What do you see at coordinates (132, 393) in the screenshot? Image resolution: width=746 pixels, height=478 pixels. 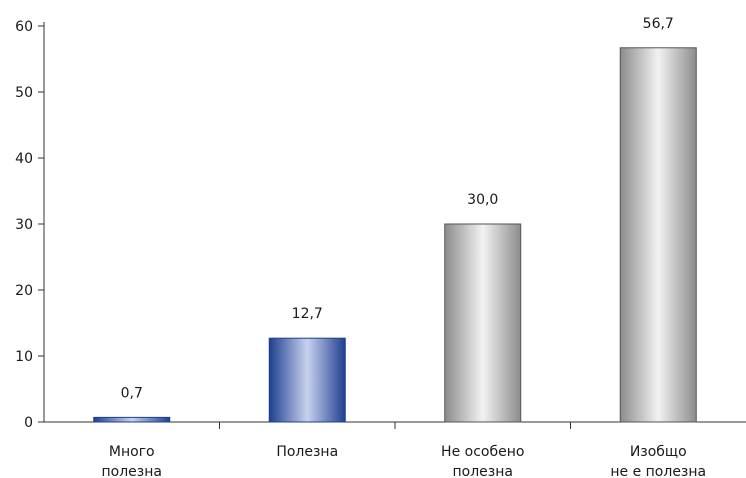 I see `data-label: 0,7` at bounding box center [132, 393].